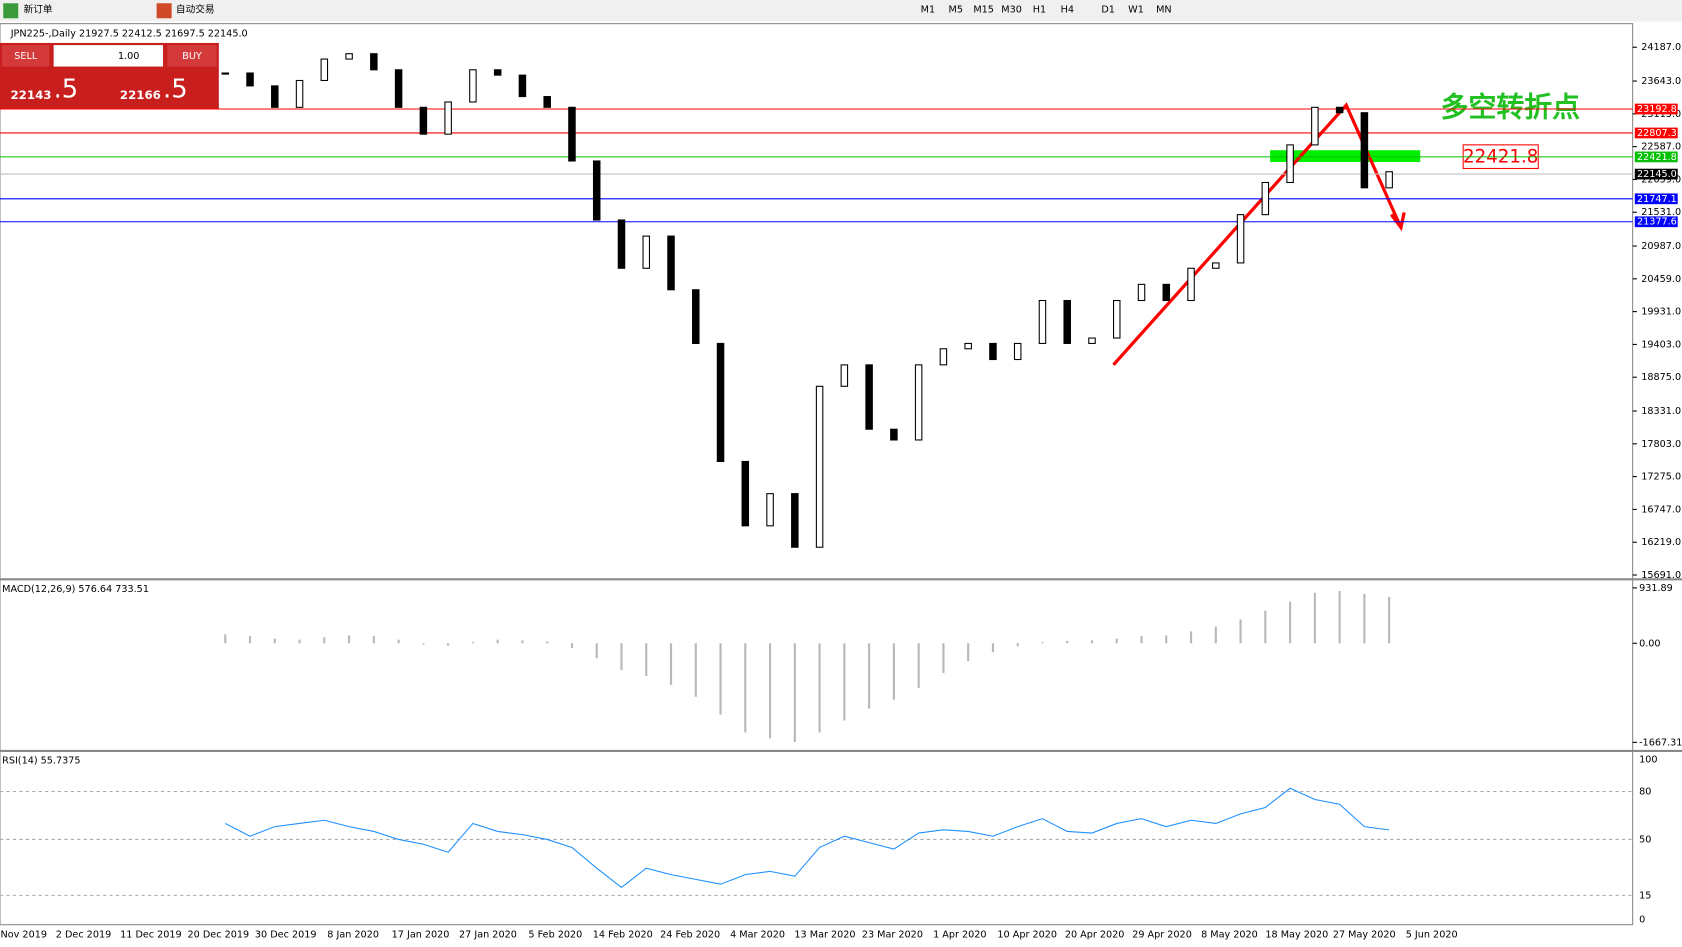  What do you see at coordinates (1661, 246) in the screenshot?
I see `y-tick-label: 20987.0` at bounding box center [1661, 246].